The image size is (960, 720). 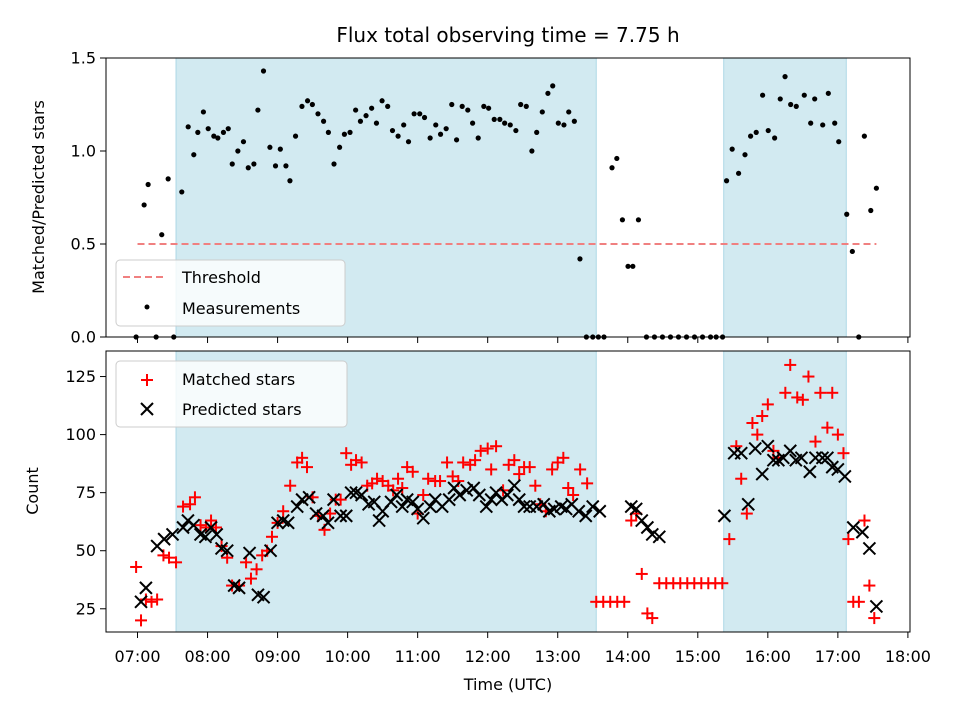 I want to click on chart-title: Flux total observing time = 7.75 h, so click(x=507, y=35).